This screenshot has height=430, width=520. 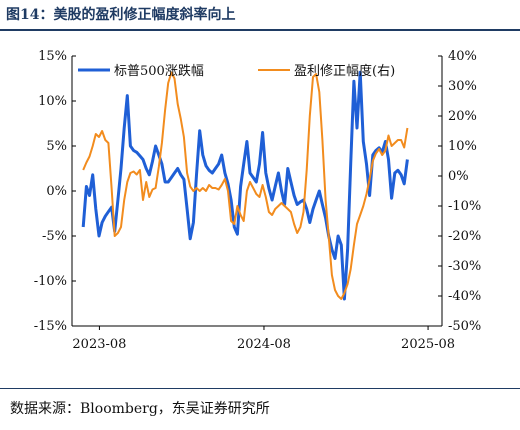 I want to click on y-right-tick-label: 10%, so click(x=462, y=146).